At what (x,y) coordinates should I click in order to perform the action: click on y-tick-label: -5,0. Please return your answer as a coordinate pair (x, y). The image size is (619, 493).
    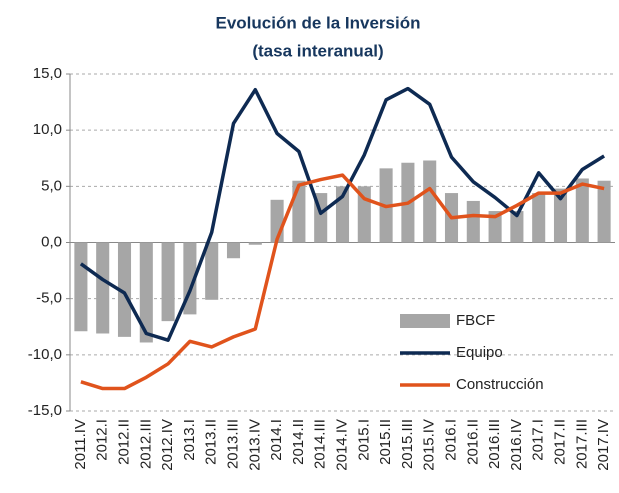
    Looking at the image, I should click on (49, 298).